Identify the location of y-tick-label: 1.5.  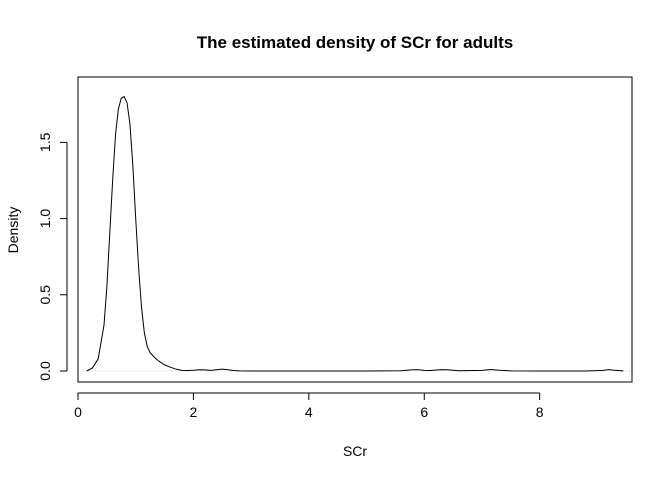
(45, 142).